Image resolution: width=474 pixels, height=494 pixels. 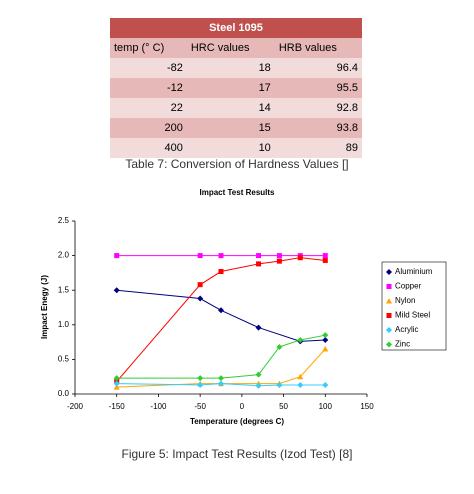 I want to click on table-title: Steel 1095, so click(x=236, y=28).